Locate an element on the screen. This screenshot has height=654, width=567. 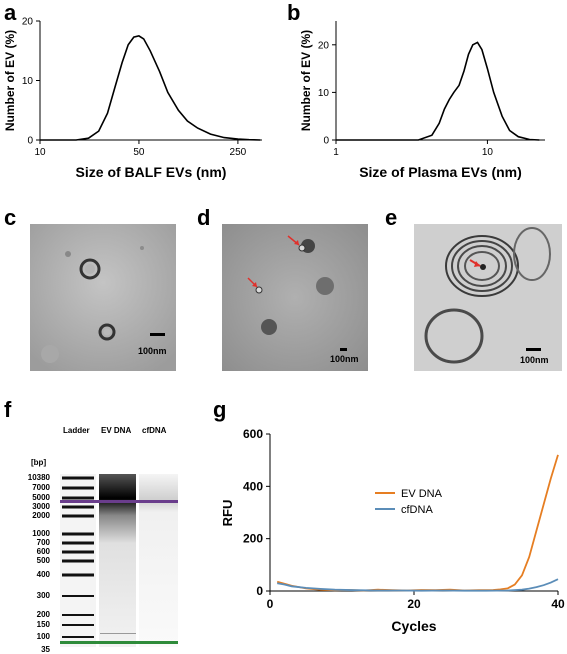
gel-marker-label: 5000 is located at coordinates (41, 497).